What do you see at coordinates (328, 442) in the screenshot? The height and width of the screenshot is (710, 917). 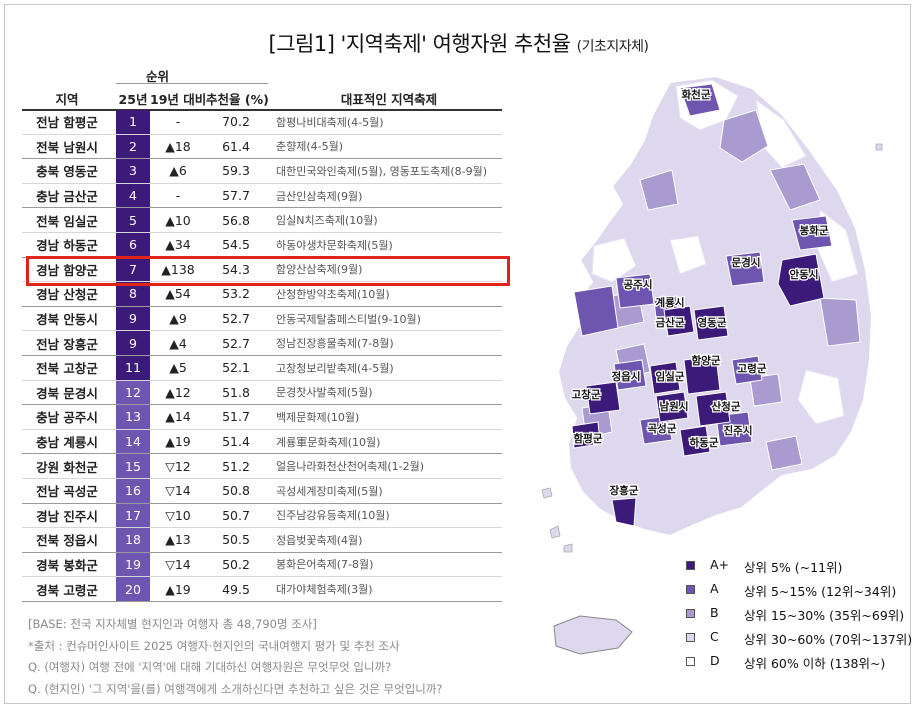 I see `festival-cell: 계룡軍문화축제(10월)` at bounding box center [328, 442].